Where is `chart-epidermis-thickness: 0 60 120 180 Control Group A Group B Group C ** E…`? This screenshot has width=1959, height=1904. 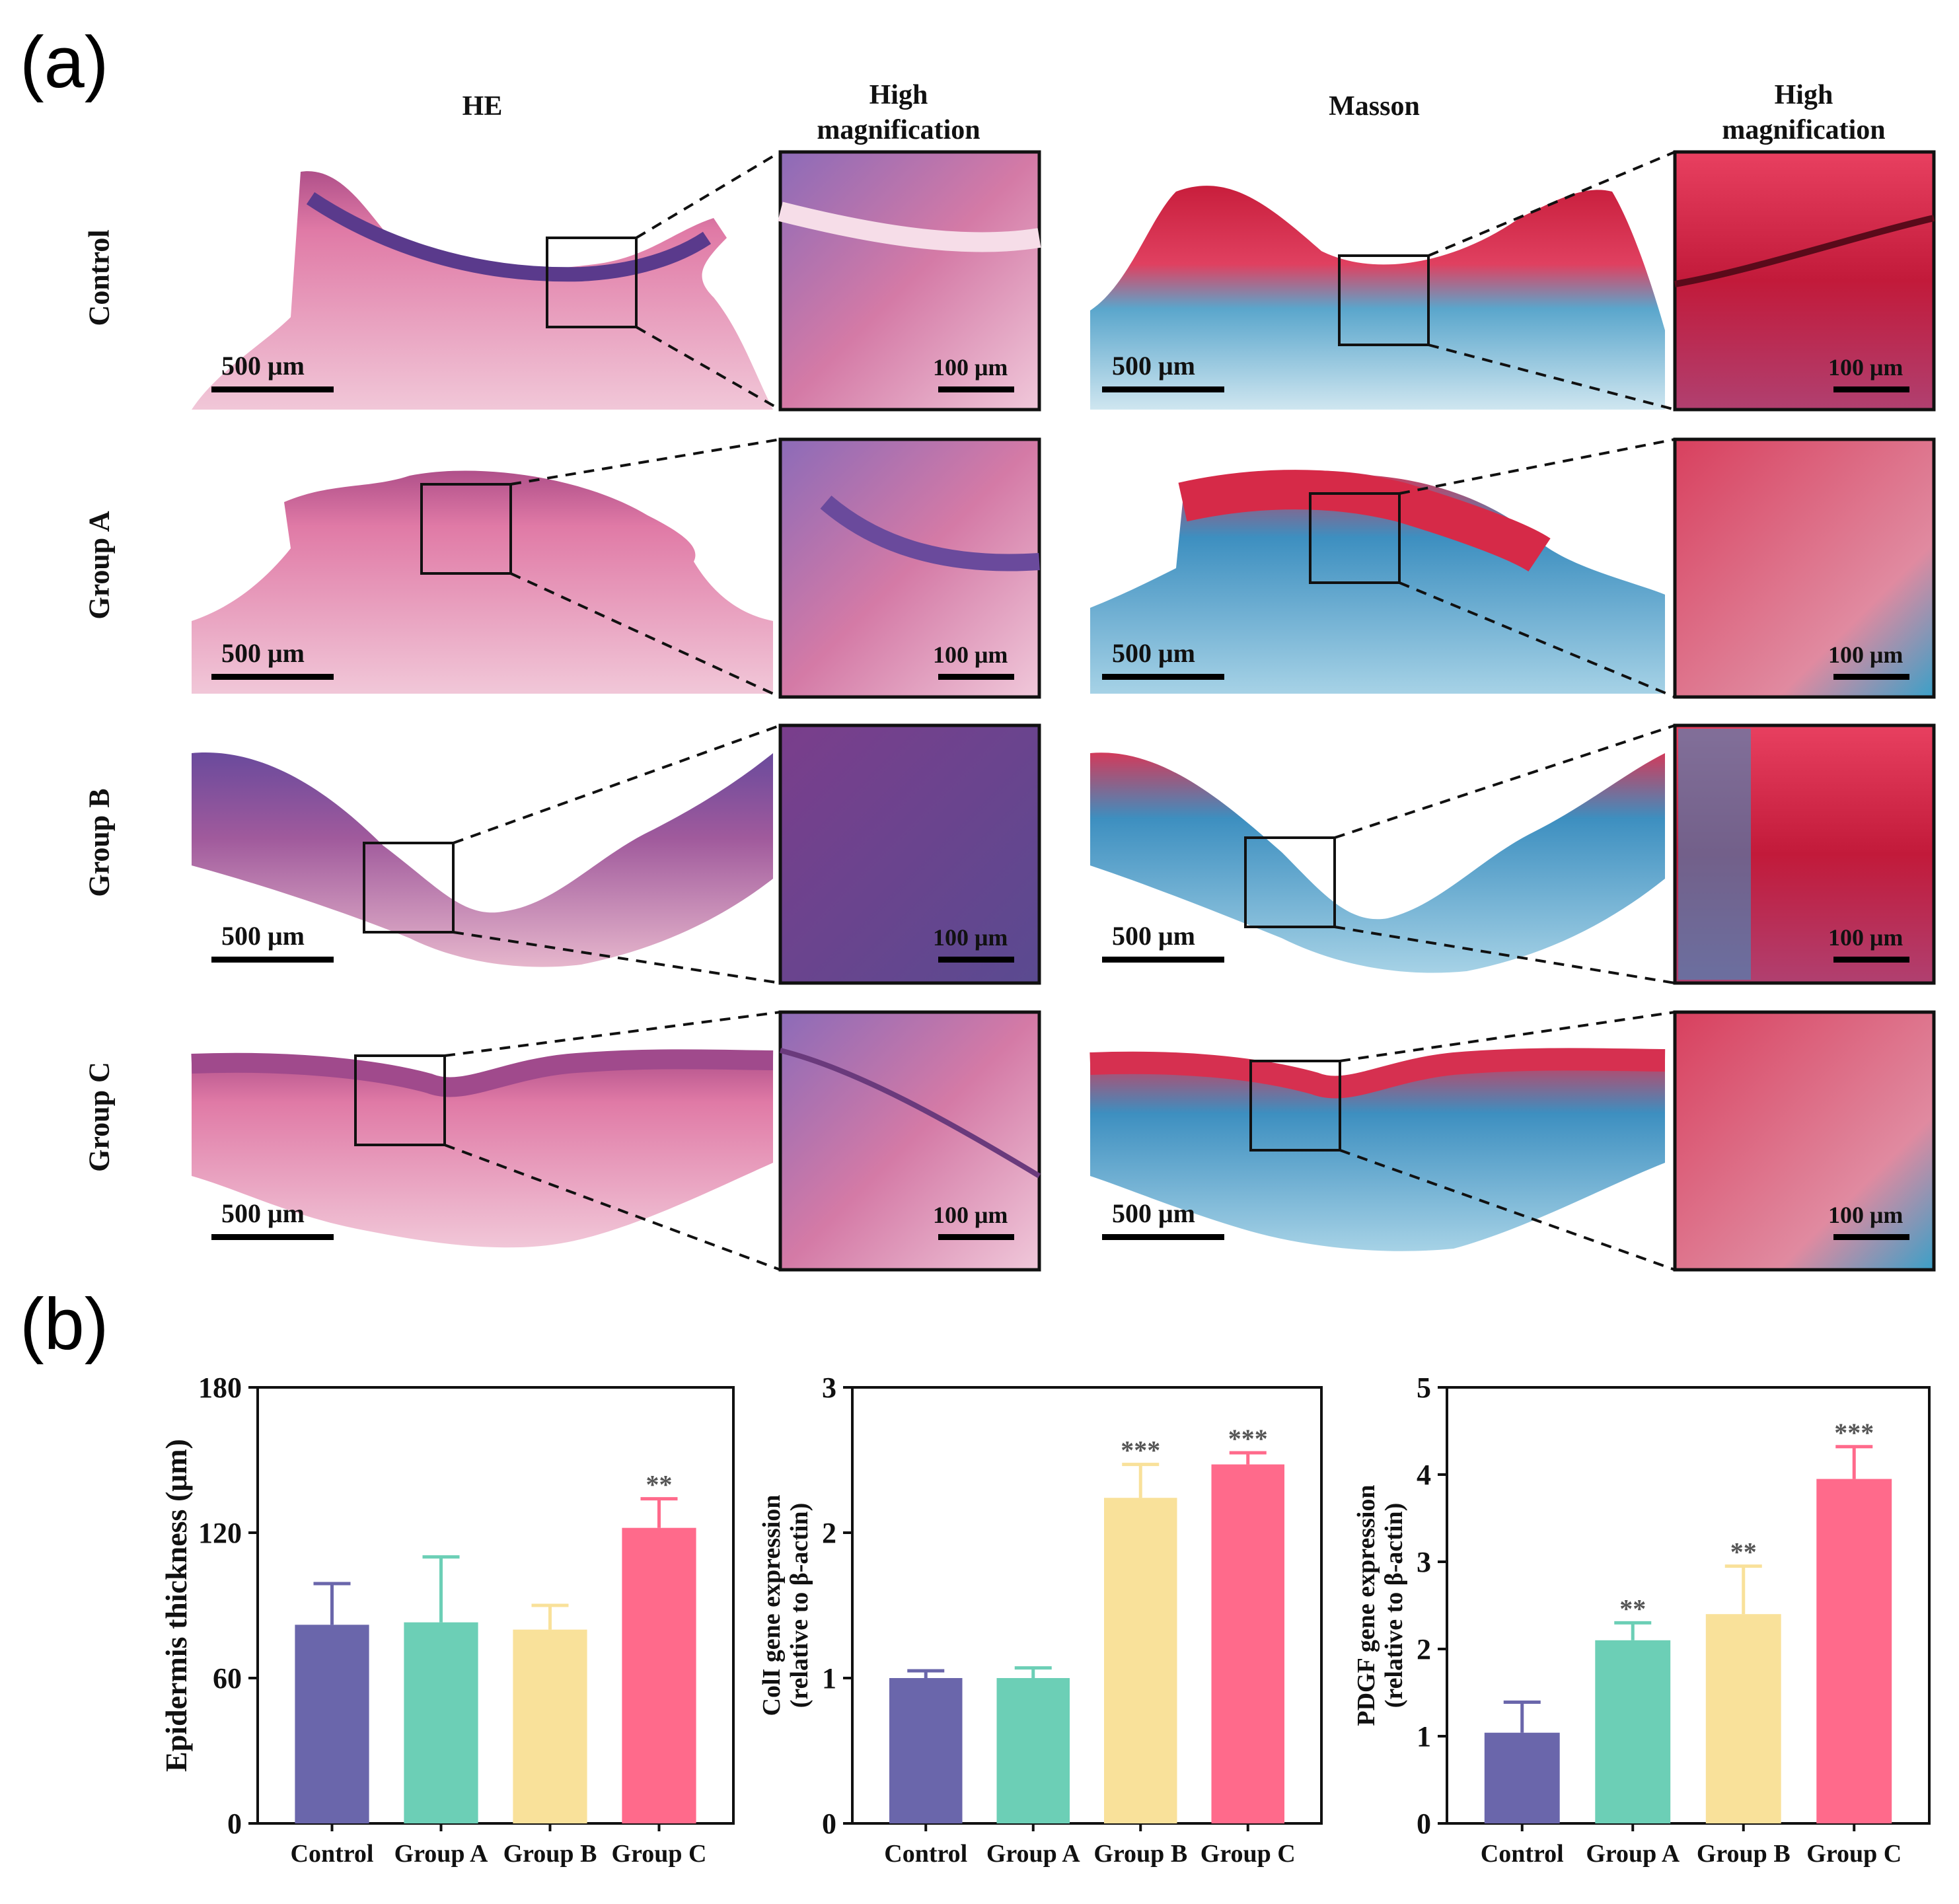 chart-epidermis-thickness: 0 60 120 180 Control Group A Group B Group C ** E… is located at coordinates (447, 1620).